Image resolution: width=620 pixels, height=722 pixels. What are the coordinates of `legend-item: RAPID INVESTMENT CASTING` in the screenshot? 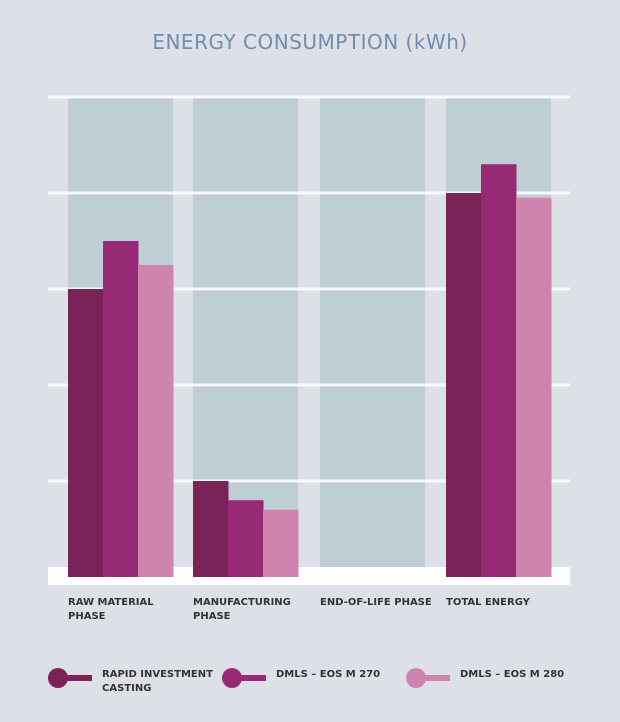 It's located at (135, 682).